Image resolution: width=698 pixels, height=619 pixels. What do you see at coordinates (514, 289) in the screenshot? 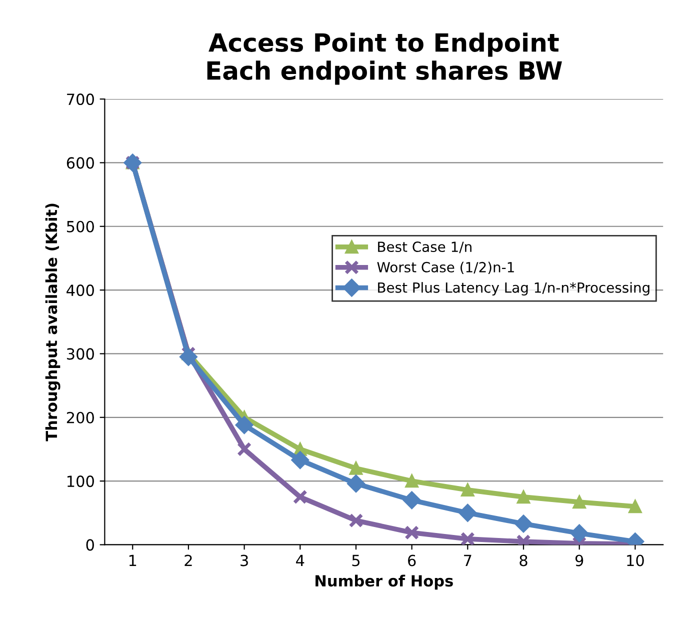
I see `legend-label: Best Plus Latency Lag 1/n-n*Processing` at bounding box center [514, 289].